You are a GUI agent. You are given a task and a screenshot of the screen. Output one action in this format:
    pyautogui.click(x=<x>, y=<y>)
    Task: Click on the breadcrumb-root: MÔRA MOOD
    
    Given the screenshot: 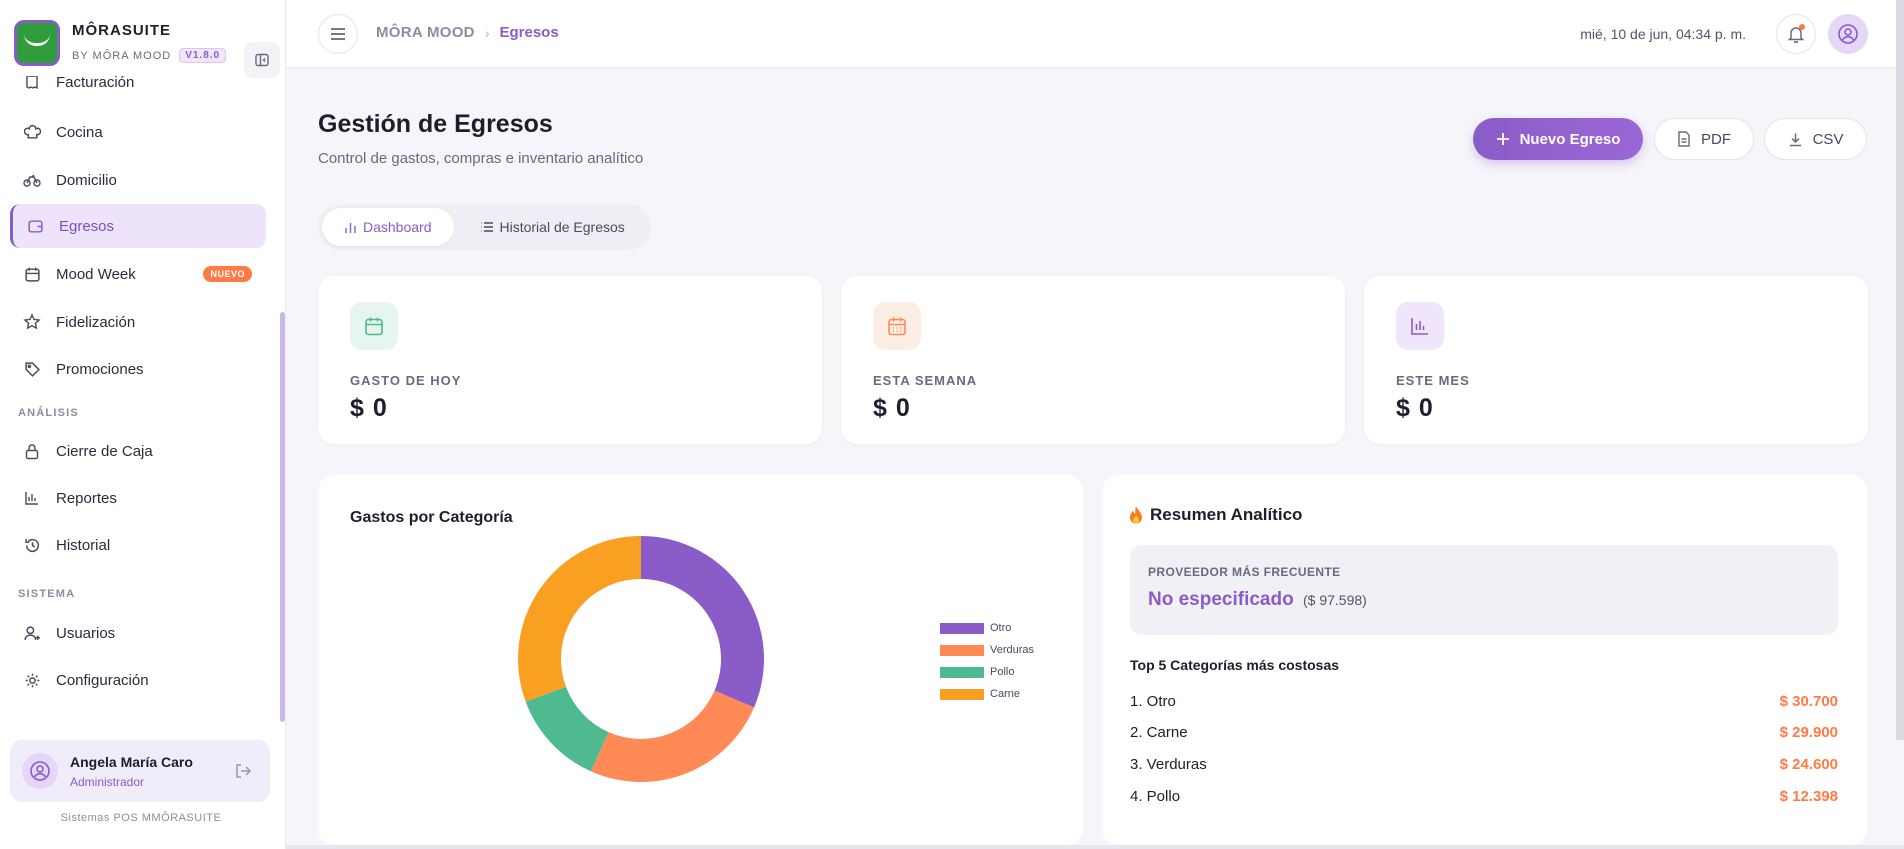 What is the action you would take?
    pyautogui.click(x=425, y=32)
    